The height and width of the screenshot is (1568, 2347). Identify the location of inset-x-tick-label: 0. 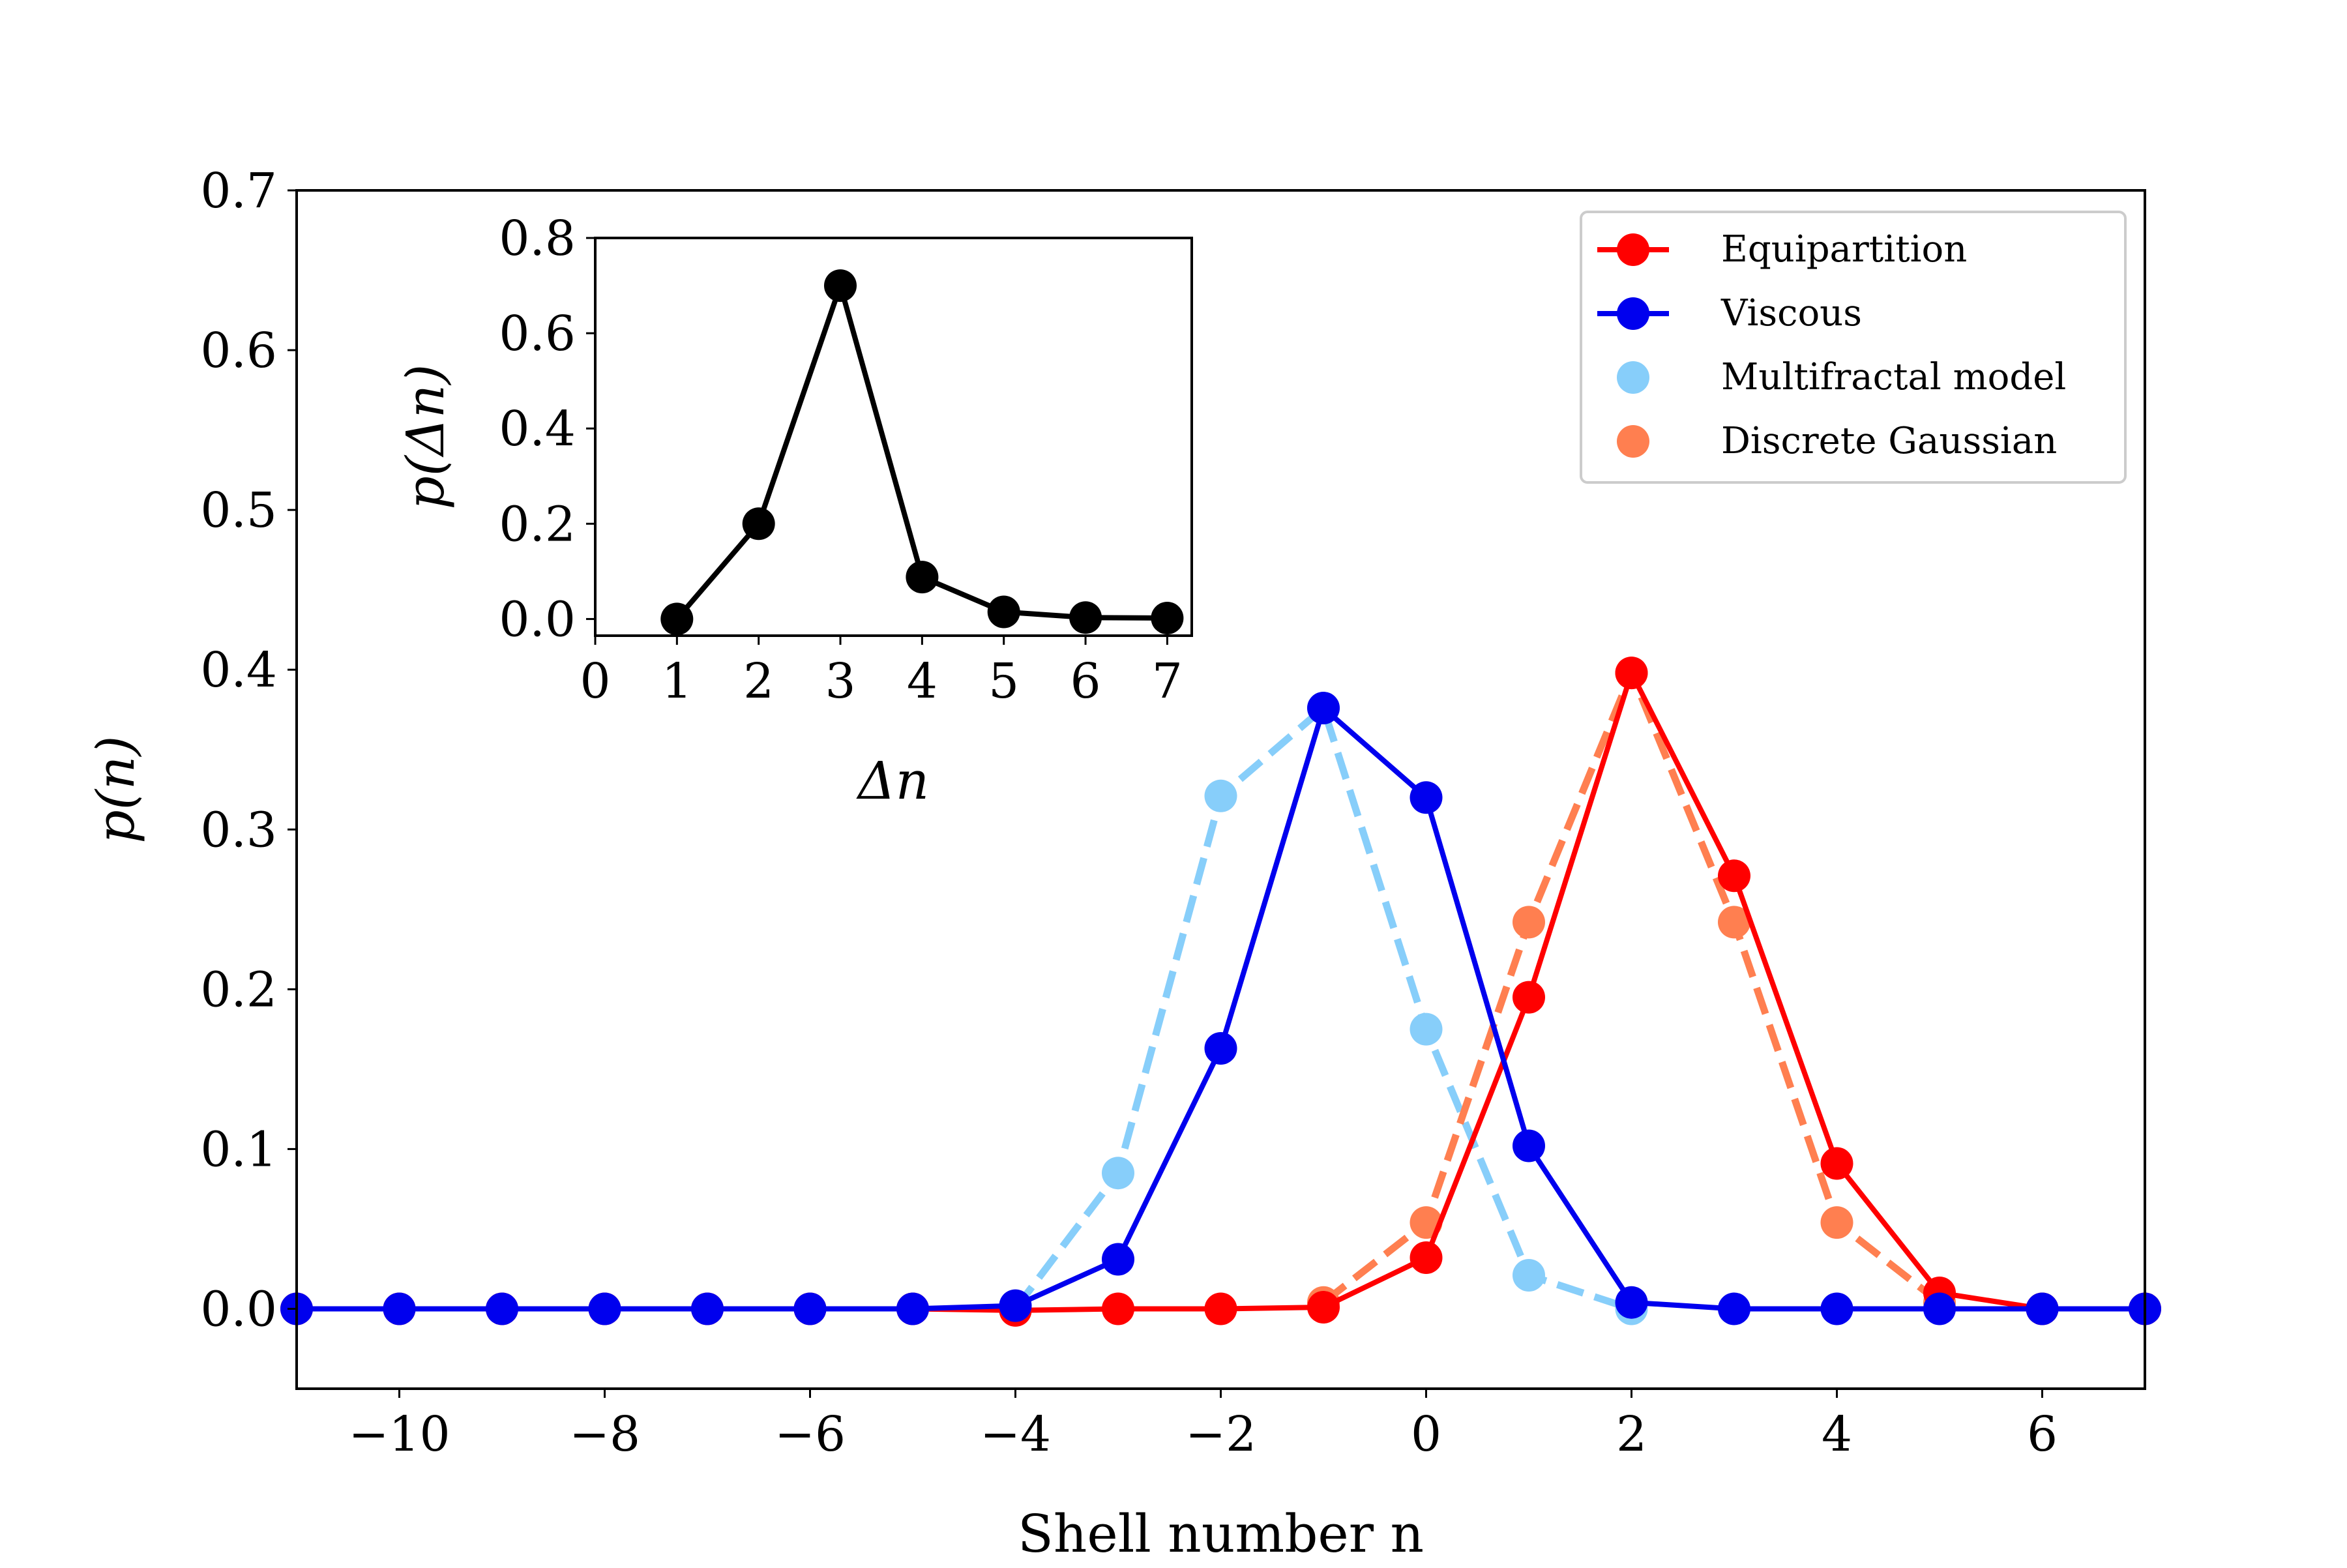
(595, 681).